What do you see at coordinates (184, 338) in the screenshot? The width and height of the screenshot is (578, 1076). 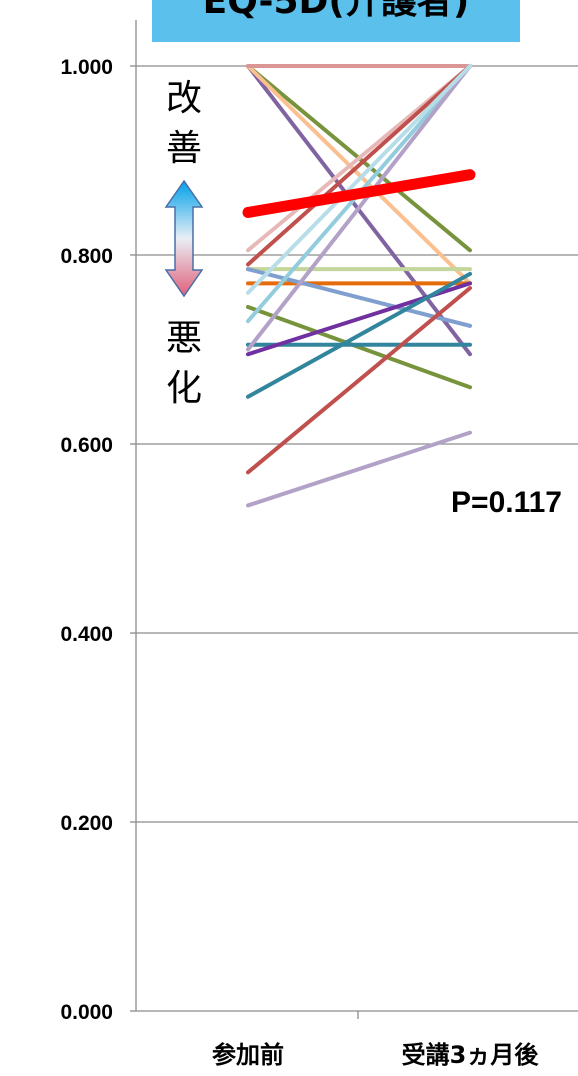 I see `worsen-label-1: 悪` at bounding box center [184, 338].